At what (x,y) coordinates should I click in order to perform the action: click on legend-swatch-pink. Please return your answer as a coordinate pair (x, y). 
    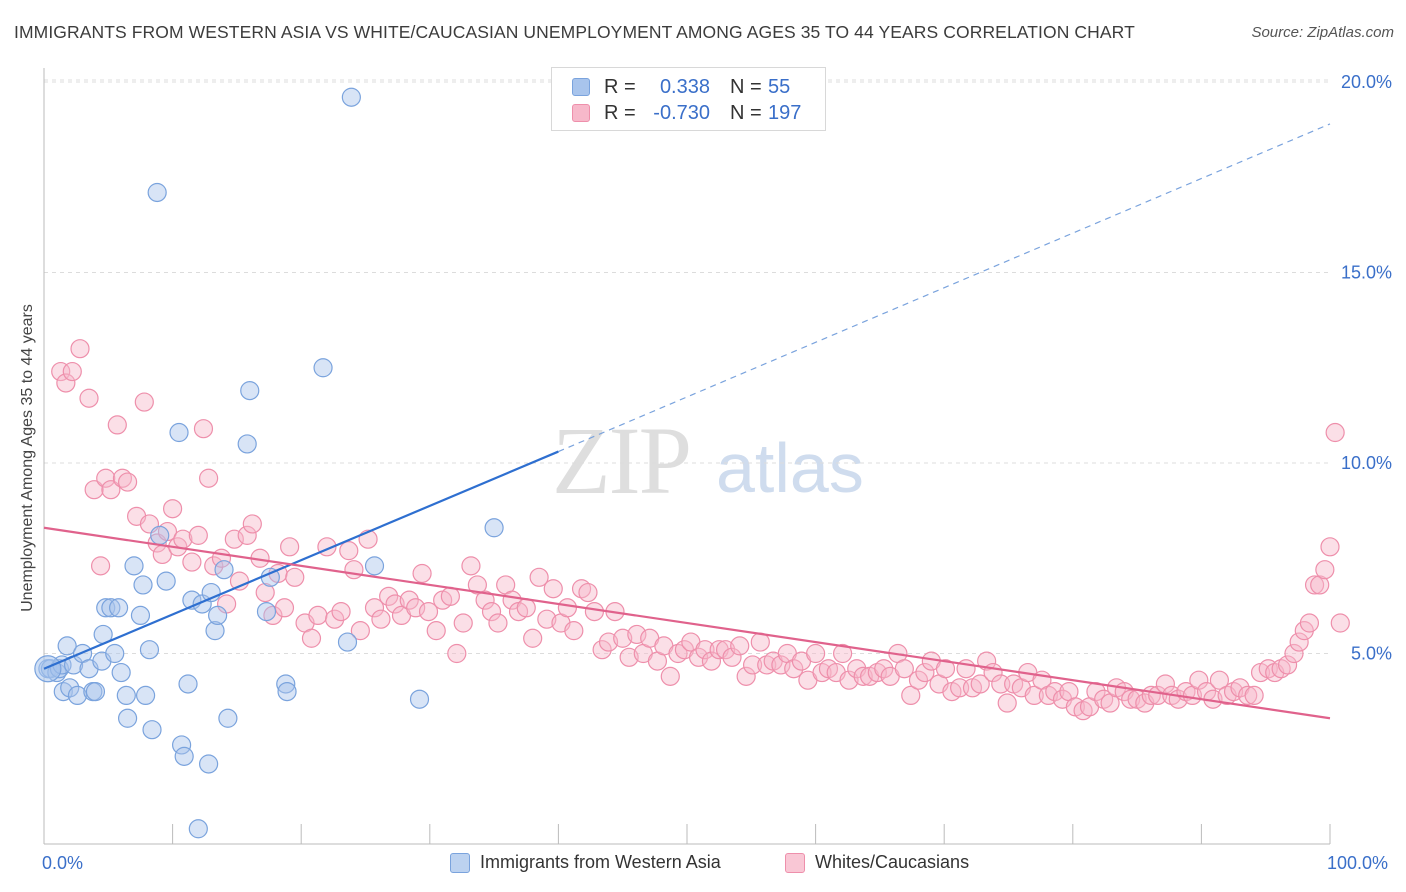
    Looking at the image, I should click on (581, 113).